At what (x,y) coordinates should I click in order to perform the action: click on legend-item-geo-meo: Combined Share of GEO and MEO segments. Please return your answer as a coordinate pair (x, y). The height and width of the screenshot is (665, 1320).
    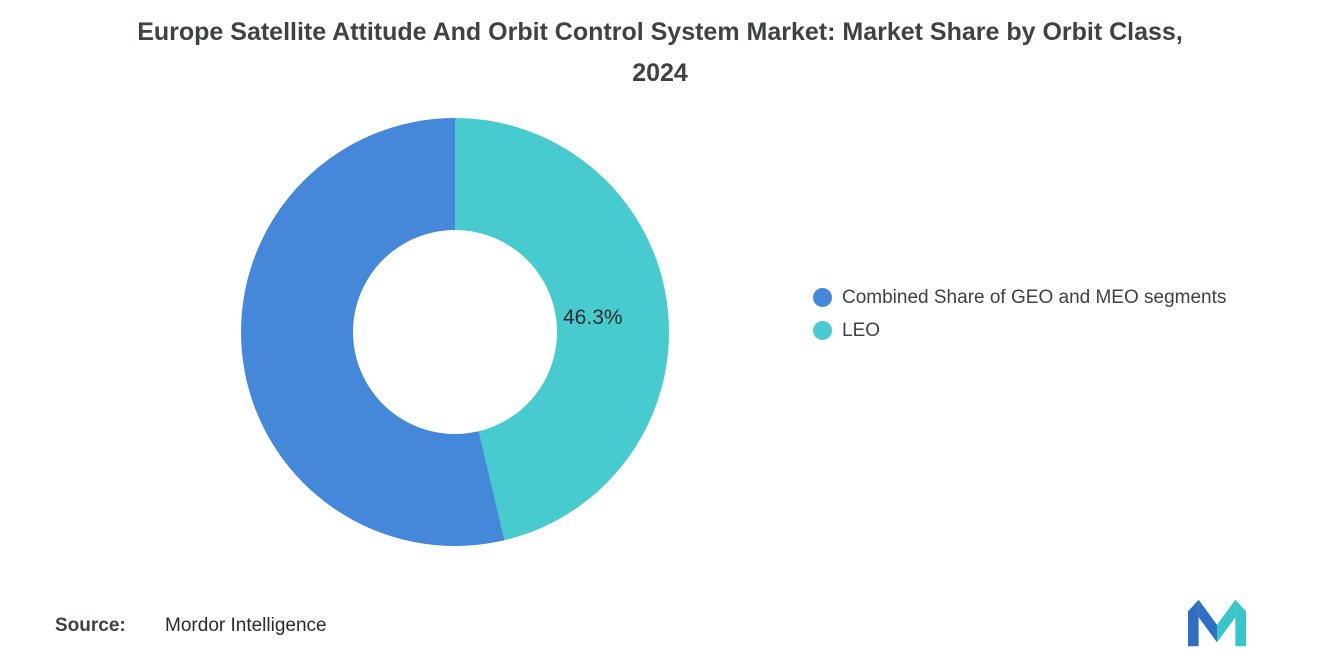
    Looking at the image, I should click on (1019, 297).